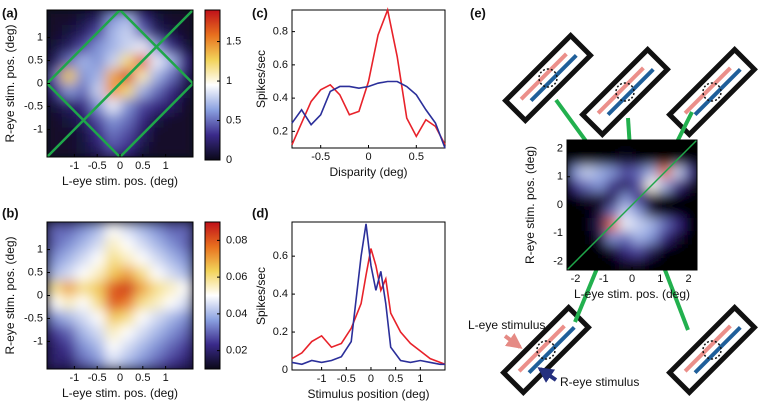 The width and height of the screenshot is (772, 406). I want to click on colorbar-tick-label: 1.5, so click(233, 41).